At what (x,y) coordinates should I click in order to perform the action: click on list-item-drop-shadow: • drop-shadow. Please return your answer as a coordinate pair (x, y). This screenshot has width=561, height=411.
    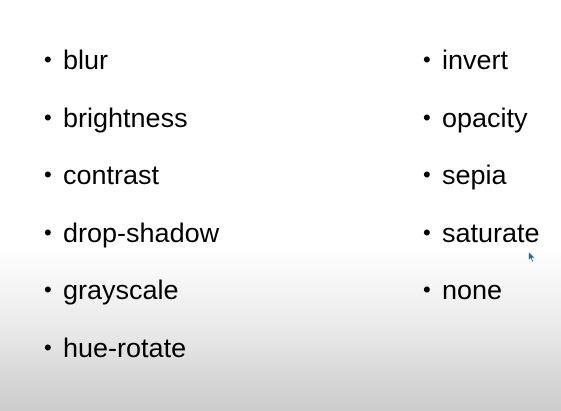
    Looking at the image, I should click on (131, 240).